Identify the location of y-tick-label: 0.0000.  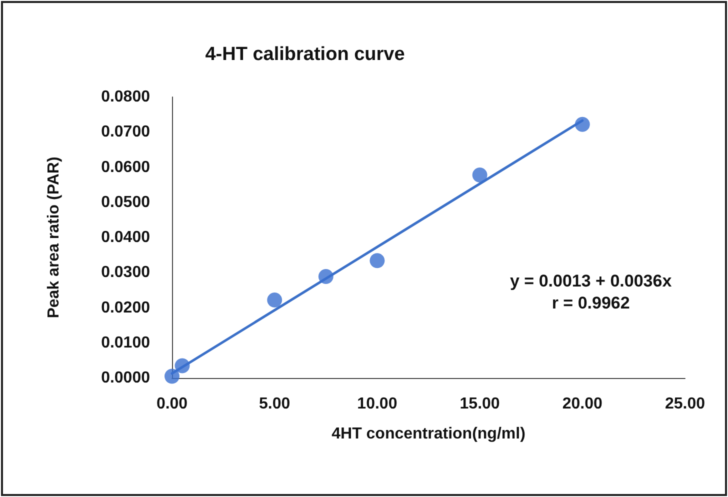
(125, 378).